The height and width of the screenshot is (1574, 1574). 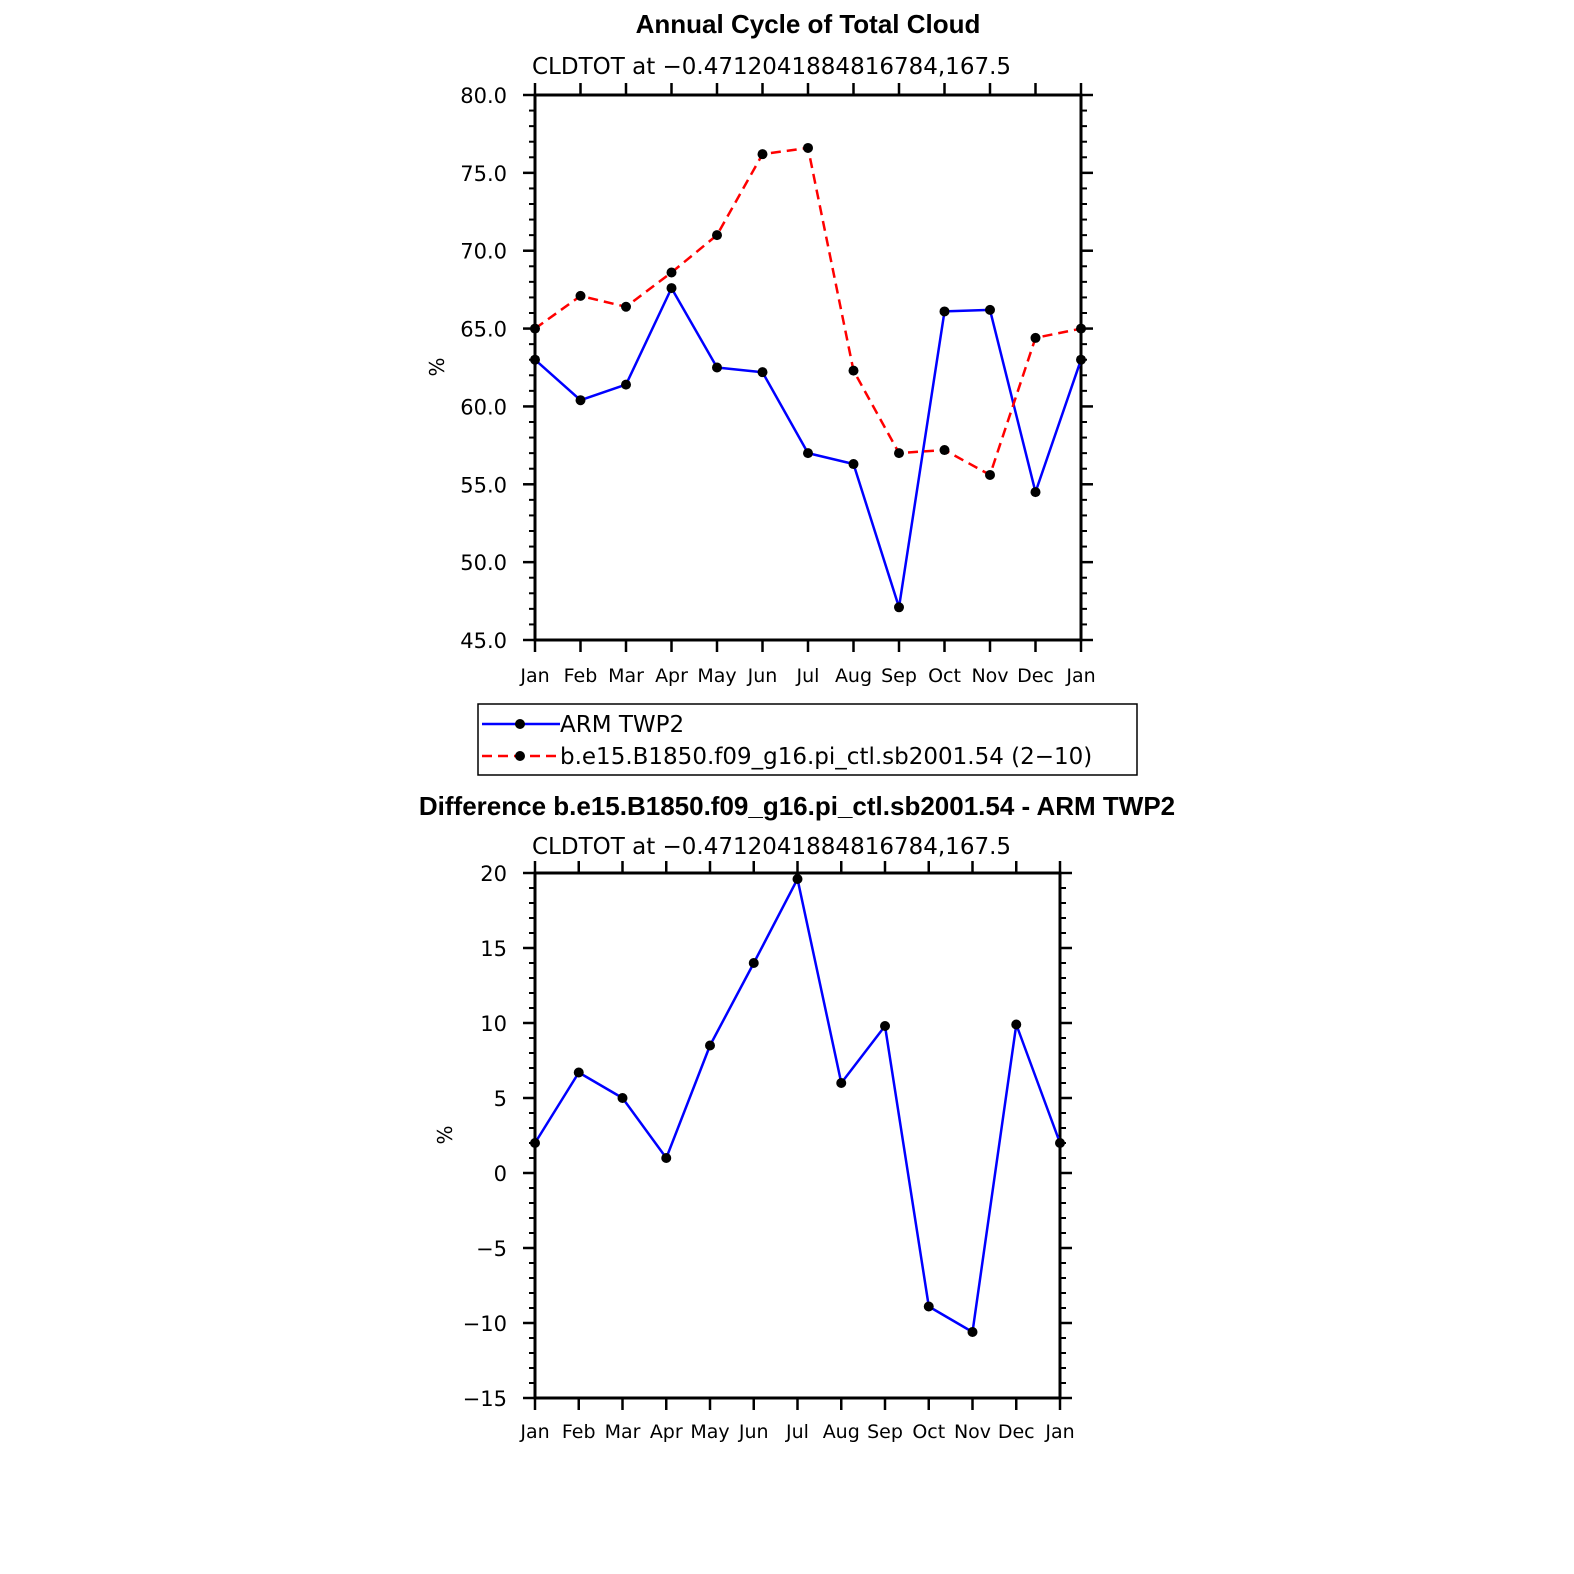 What do you see at coordinates (944, 676) in the screenshot?
I see `x-tick-label: Oct` at bounding box center [944, 676].